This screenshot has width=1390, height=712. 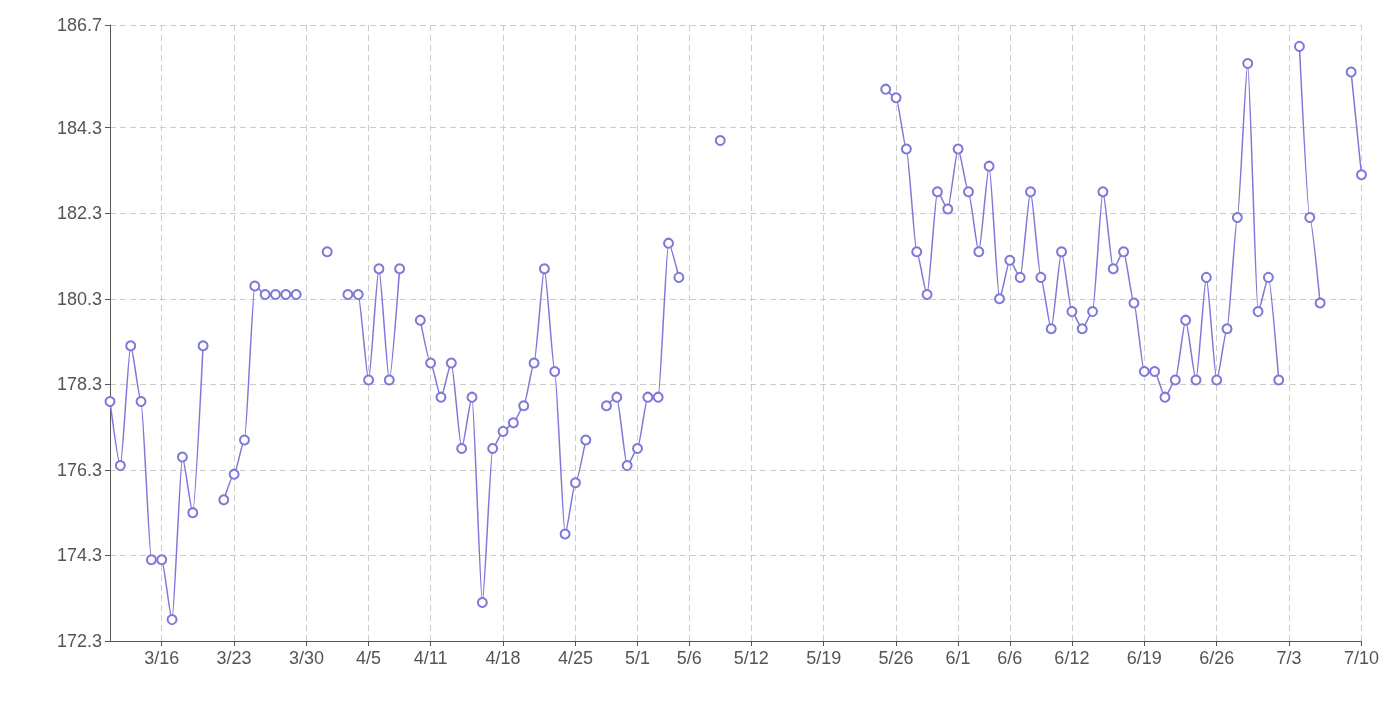 What do you see at coordinates (689, 658) in the screenshot?
I see `x-tick-label: 5/6` at bounding box center [689, 658].